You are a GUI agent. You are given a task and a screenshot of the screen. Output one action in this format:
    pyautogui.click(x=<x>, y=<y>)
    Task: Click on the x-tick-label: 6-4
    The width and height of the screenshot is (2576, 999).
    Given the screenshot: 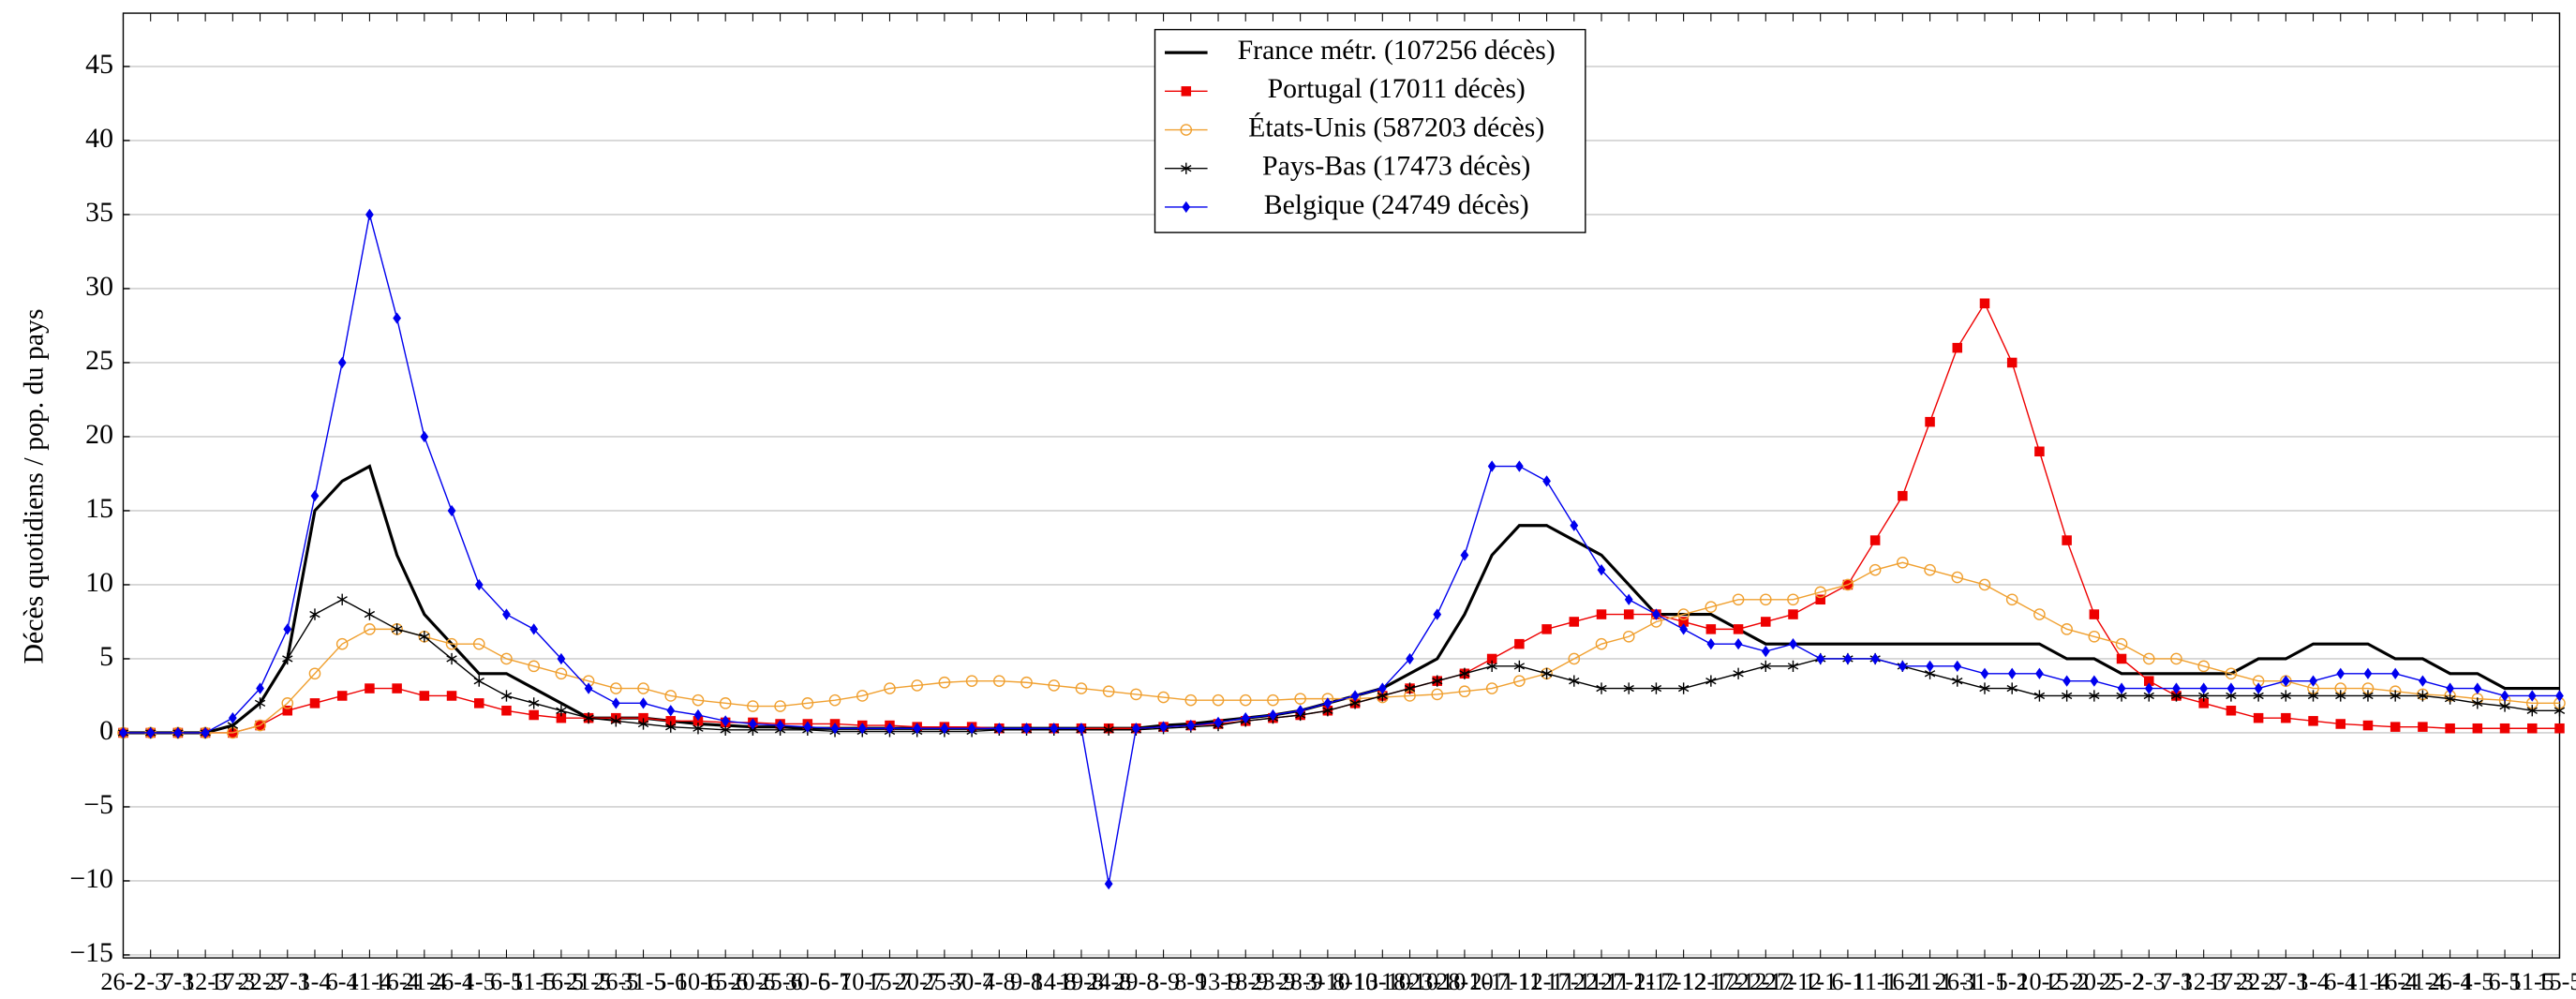 What is the action you would take?
    pyautogui.click(x=342, y=981)
    